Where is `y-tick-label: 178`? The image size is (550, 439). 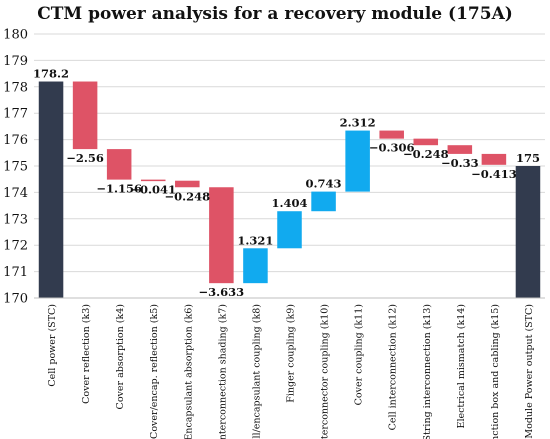 y-tick-label: 178 is located at coordinates (15, 87).